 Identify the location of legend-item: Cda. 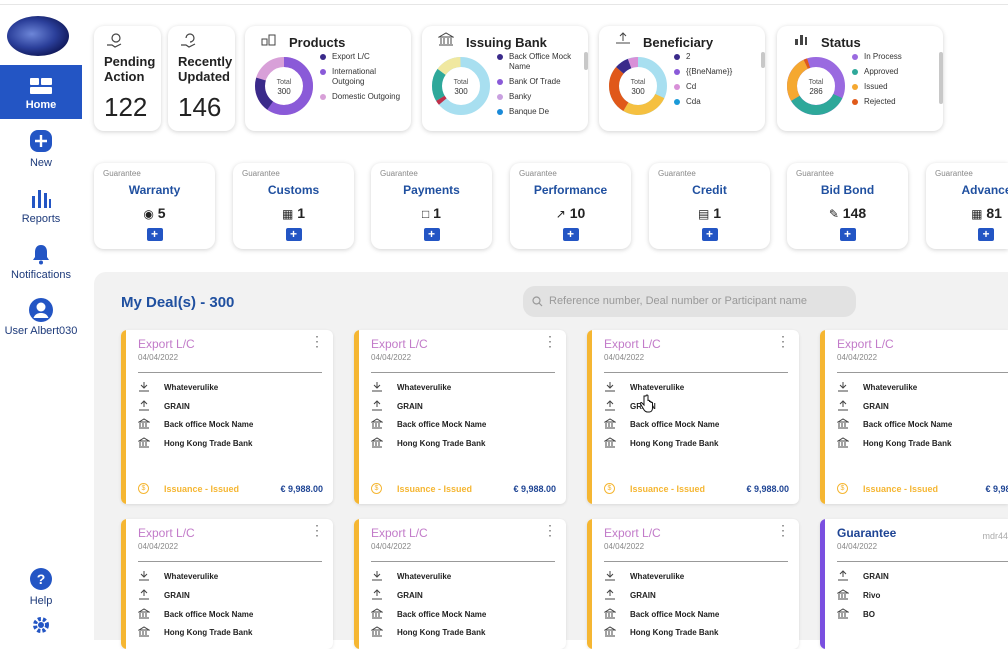
(715, 102).